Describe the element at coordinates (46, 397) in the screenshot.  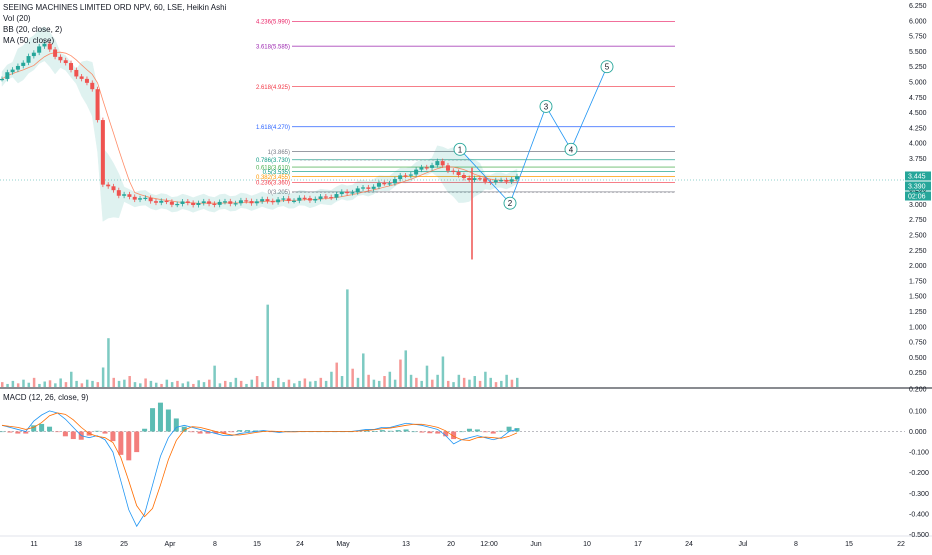
I see `macd-legend: MACD (12, 26, close, 9)` at that location.